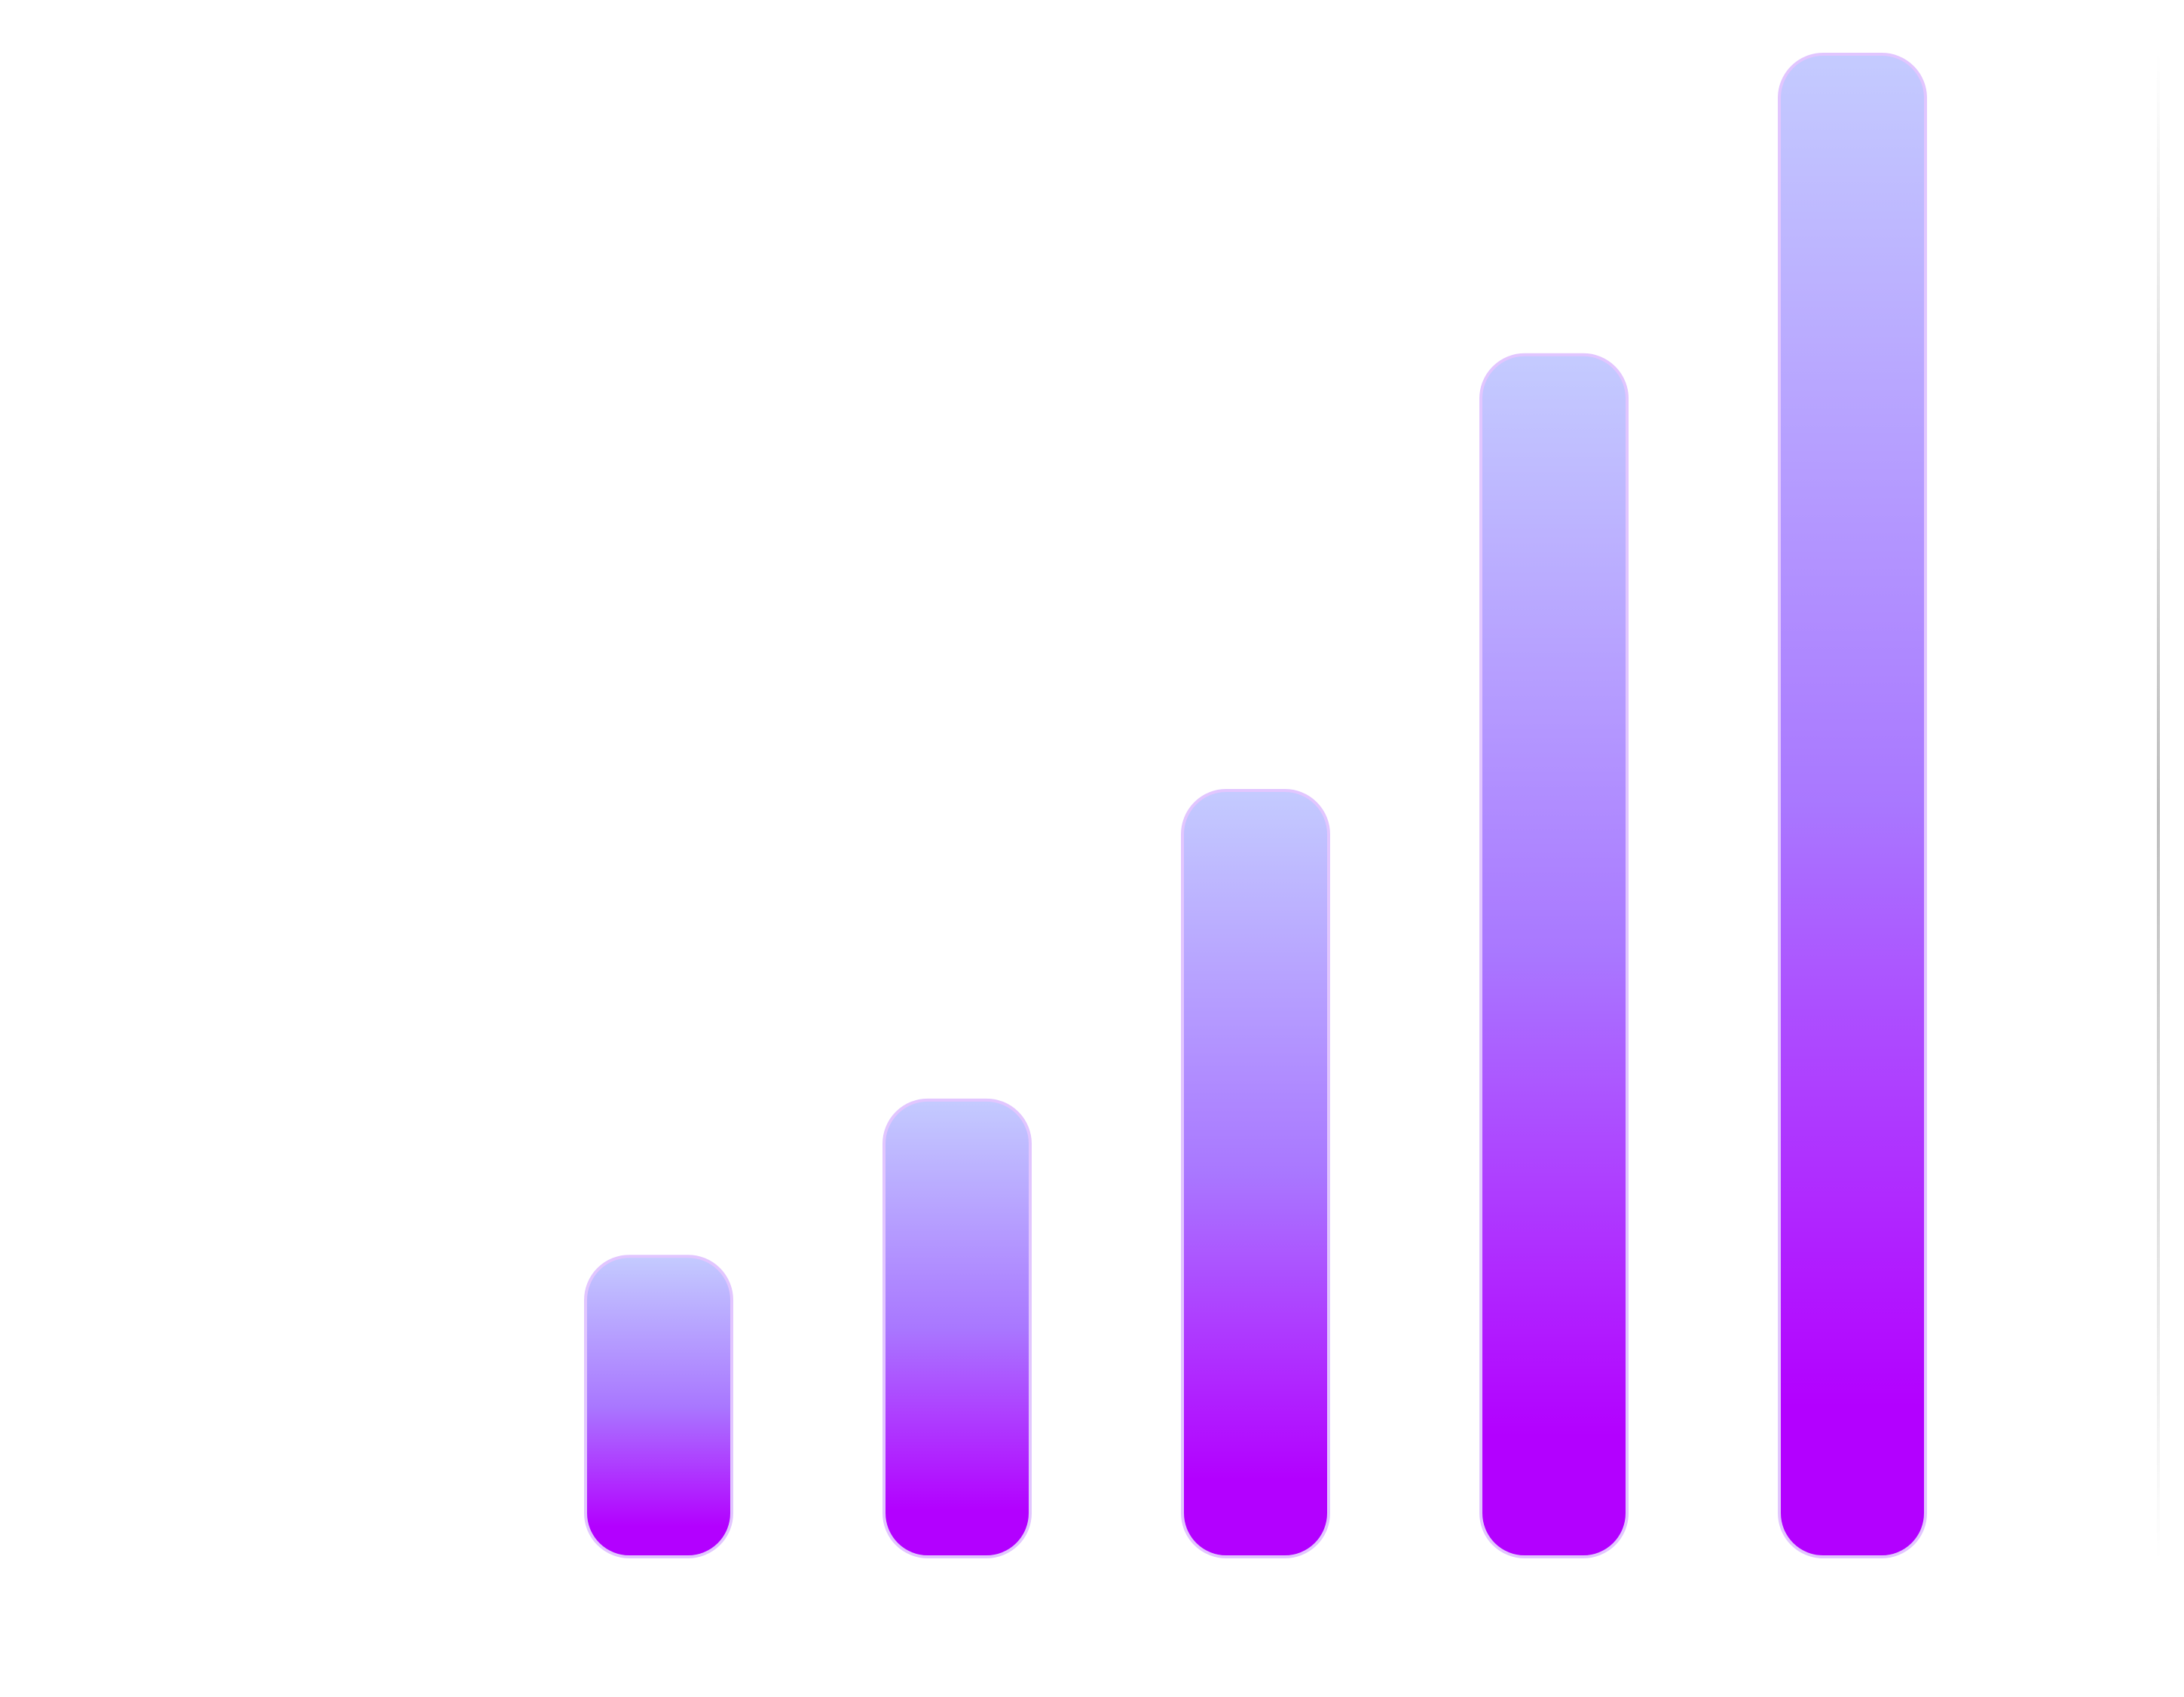 The image size is (2184, 1697). What do you see at coordinates (2158, 807) in the screenshot?
I see `right-divider` at bounding box center [2158, 807].